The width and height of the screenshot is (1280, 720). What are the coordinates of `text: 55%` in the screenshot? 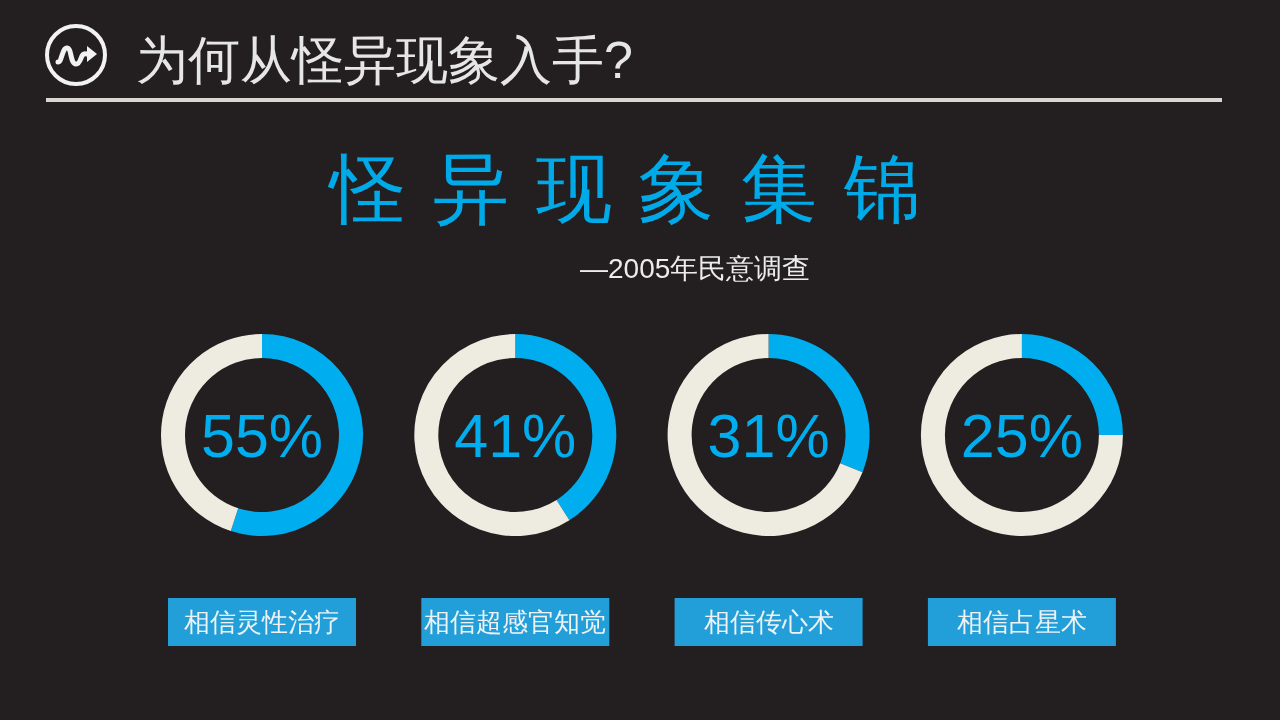 It's located at (262, 436).